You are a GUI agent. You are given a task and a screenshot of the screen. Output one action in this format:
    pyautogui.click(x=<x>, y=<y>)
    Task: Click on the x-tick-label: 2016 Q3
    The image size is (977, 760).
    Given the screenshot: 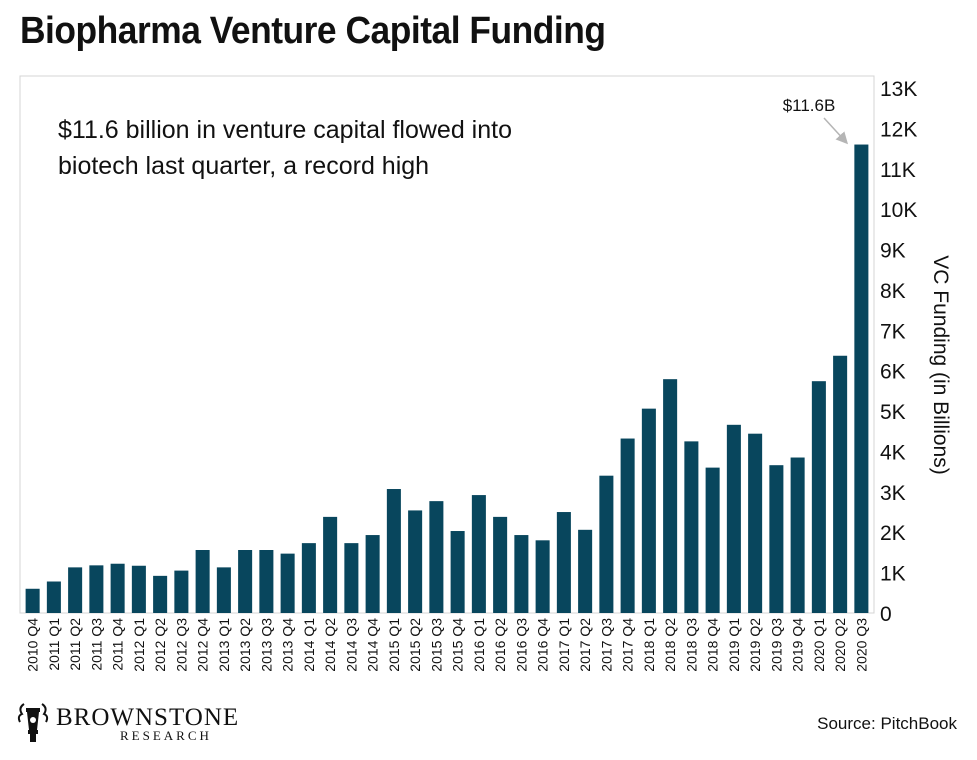 What is the action you would take?
    pyautogui.click(x=521, y=645)
    